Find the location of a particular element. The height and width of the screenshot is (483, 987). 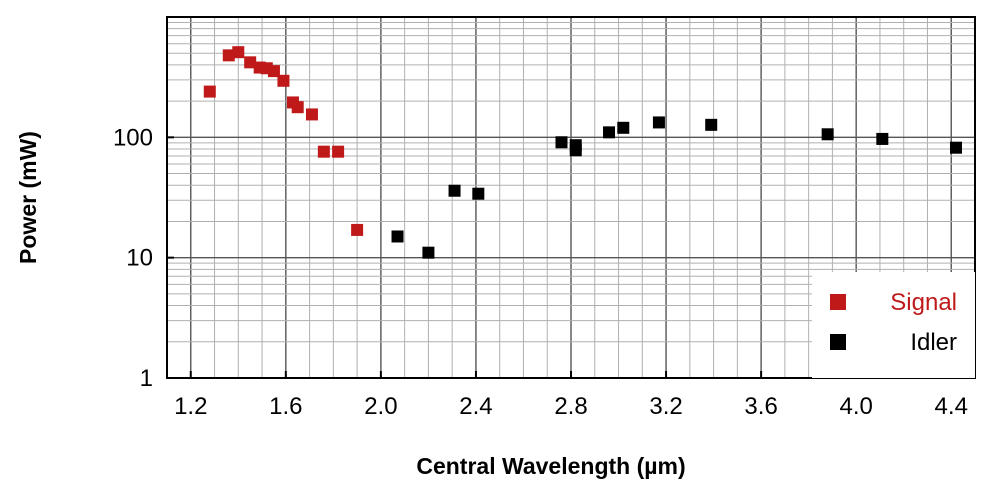

y-tick-label: 100 is located at coordinates (133, 137).